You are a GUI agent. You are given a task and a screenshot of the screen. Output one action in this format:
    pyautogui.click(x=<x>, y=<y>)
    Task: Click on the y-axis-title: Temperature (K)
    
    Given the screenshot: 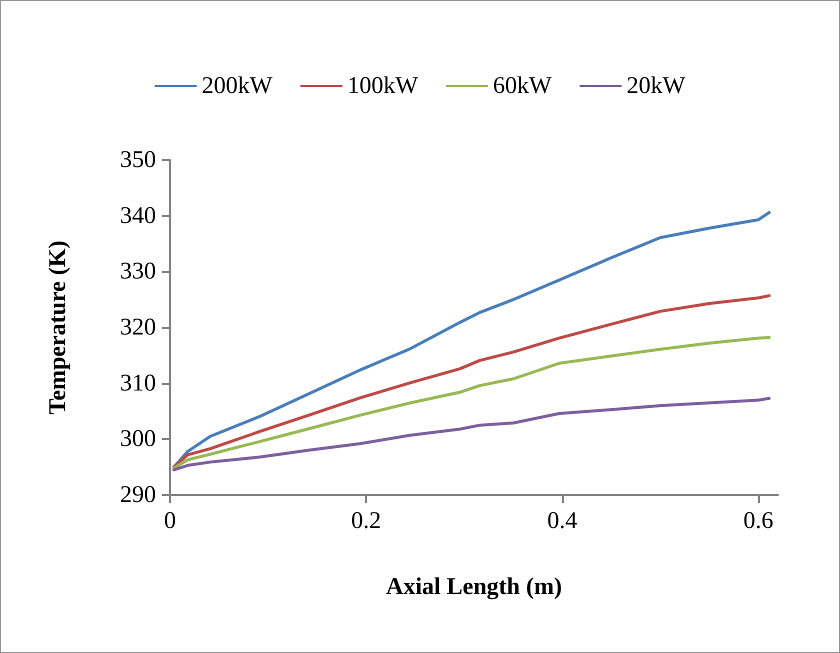 What is the action you would take?
    pyautogui.click(x=58, y=327)
    